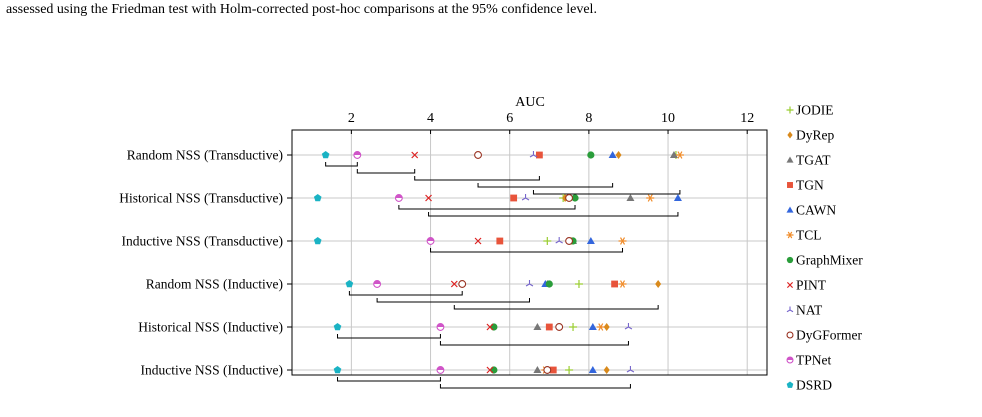  Describe the element at coordinates (805, 185) in the screenshot. I see `legend-item: TGN` at that location.